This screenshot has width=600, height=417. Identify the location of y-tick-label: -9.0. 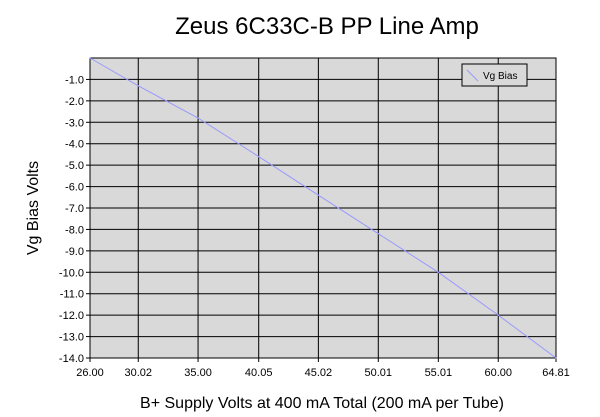
(74, 252).